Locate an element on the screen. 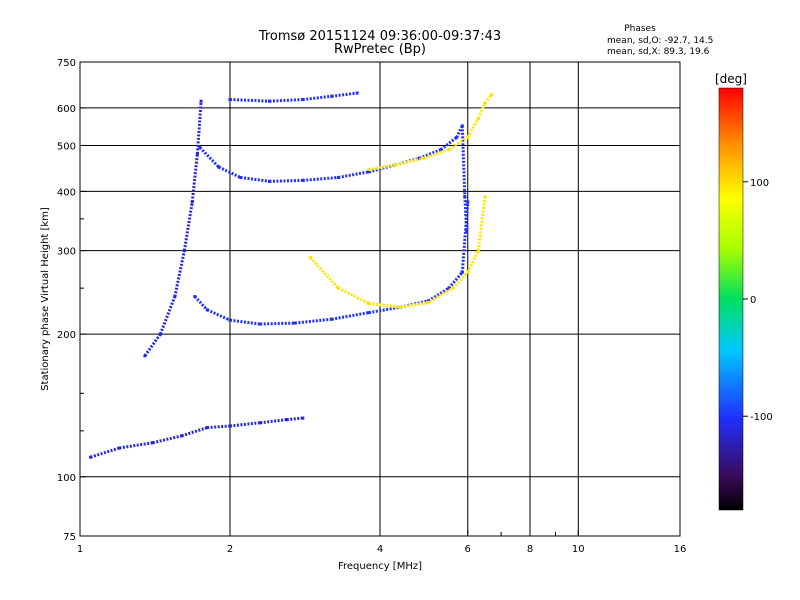  y-tick-label: 400 is located at coordinates (66, 192).